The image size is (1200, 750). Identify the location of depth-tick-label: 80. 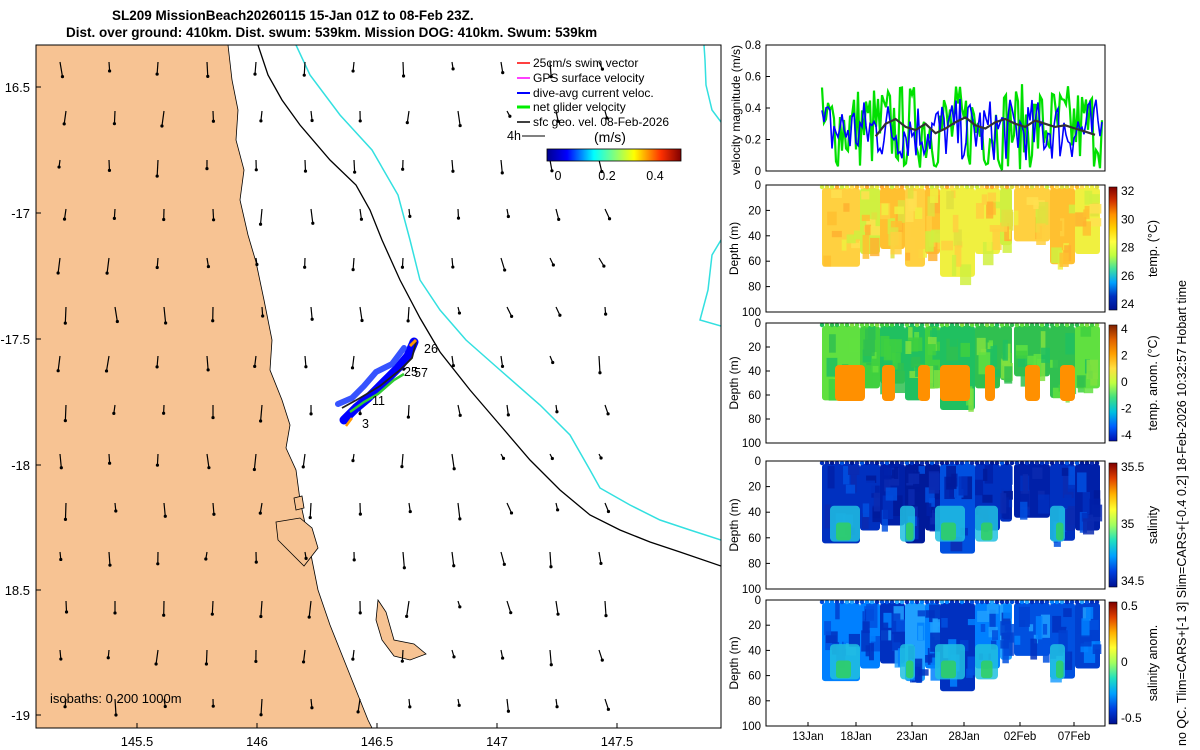
(754, 420).